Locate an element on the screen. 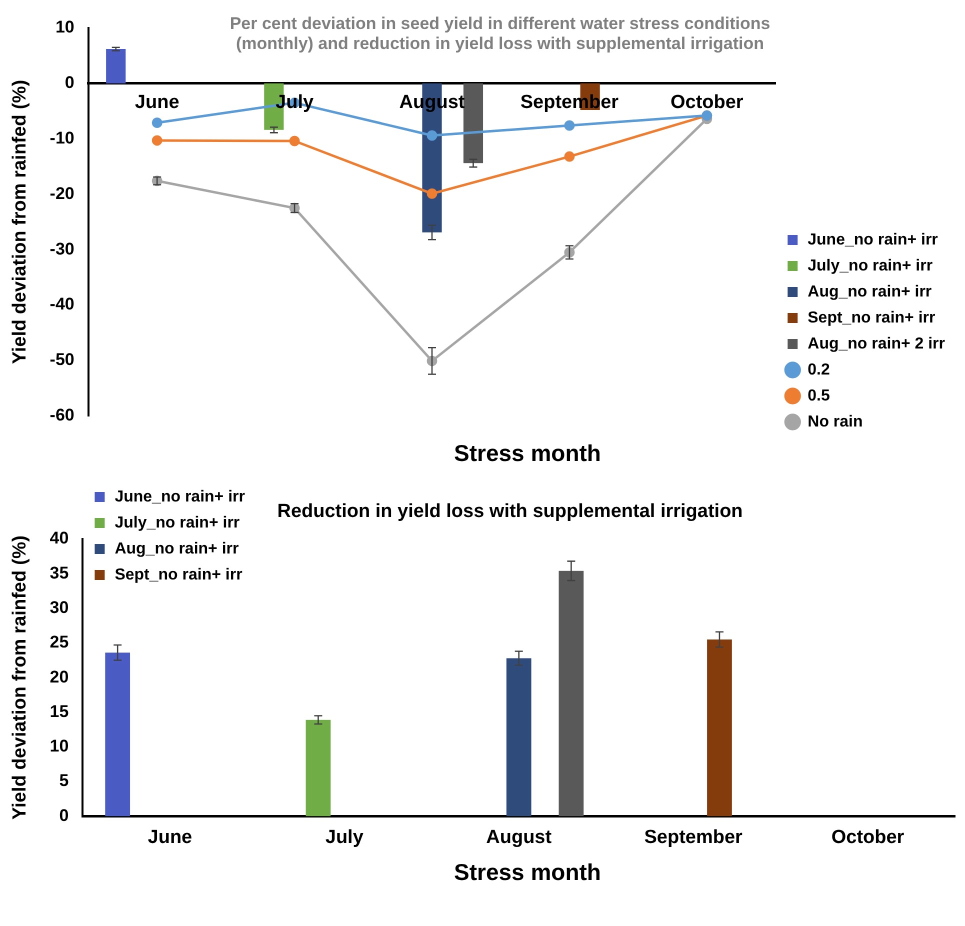 This screenshot has height=926, width=965. y-tick-label: -40 is located at coordinates (62, 304).